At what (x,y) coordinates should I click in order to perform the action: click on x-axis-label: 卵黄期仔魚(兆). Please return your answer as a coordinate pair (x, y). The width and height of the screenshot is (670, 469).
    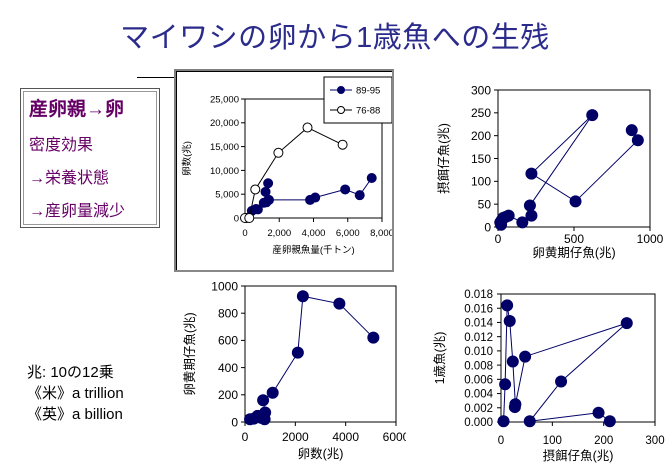
    Looking at the image, I should click on (573, 253).